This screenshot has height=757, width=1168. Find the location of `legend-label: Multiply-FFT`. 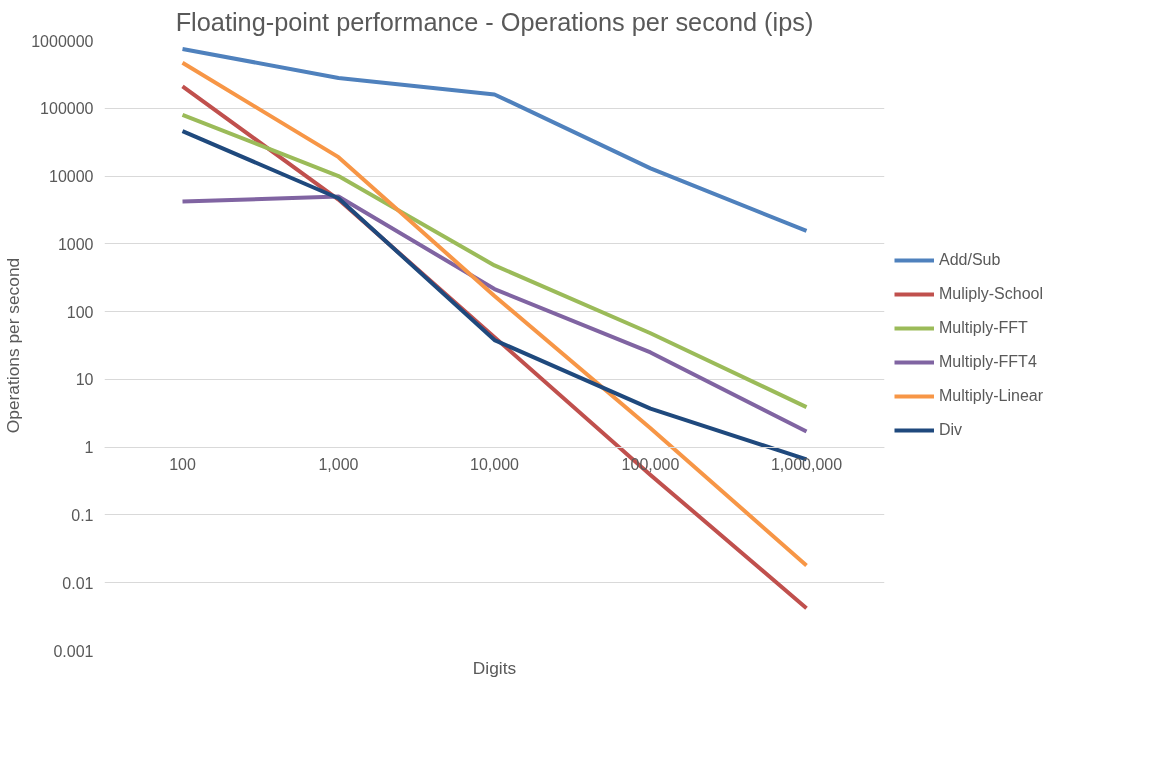

legend-label: Multiply-FFT is located at coordinates (983, 328).